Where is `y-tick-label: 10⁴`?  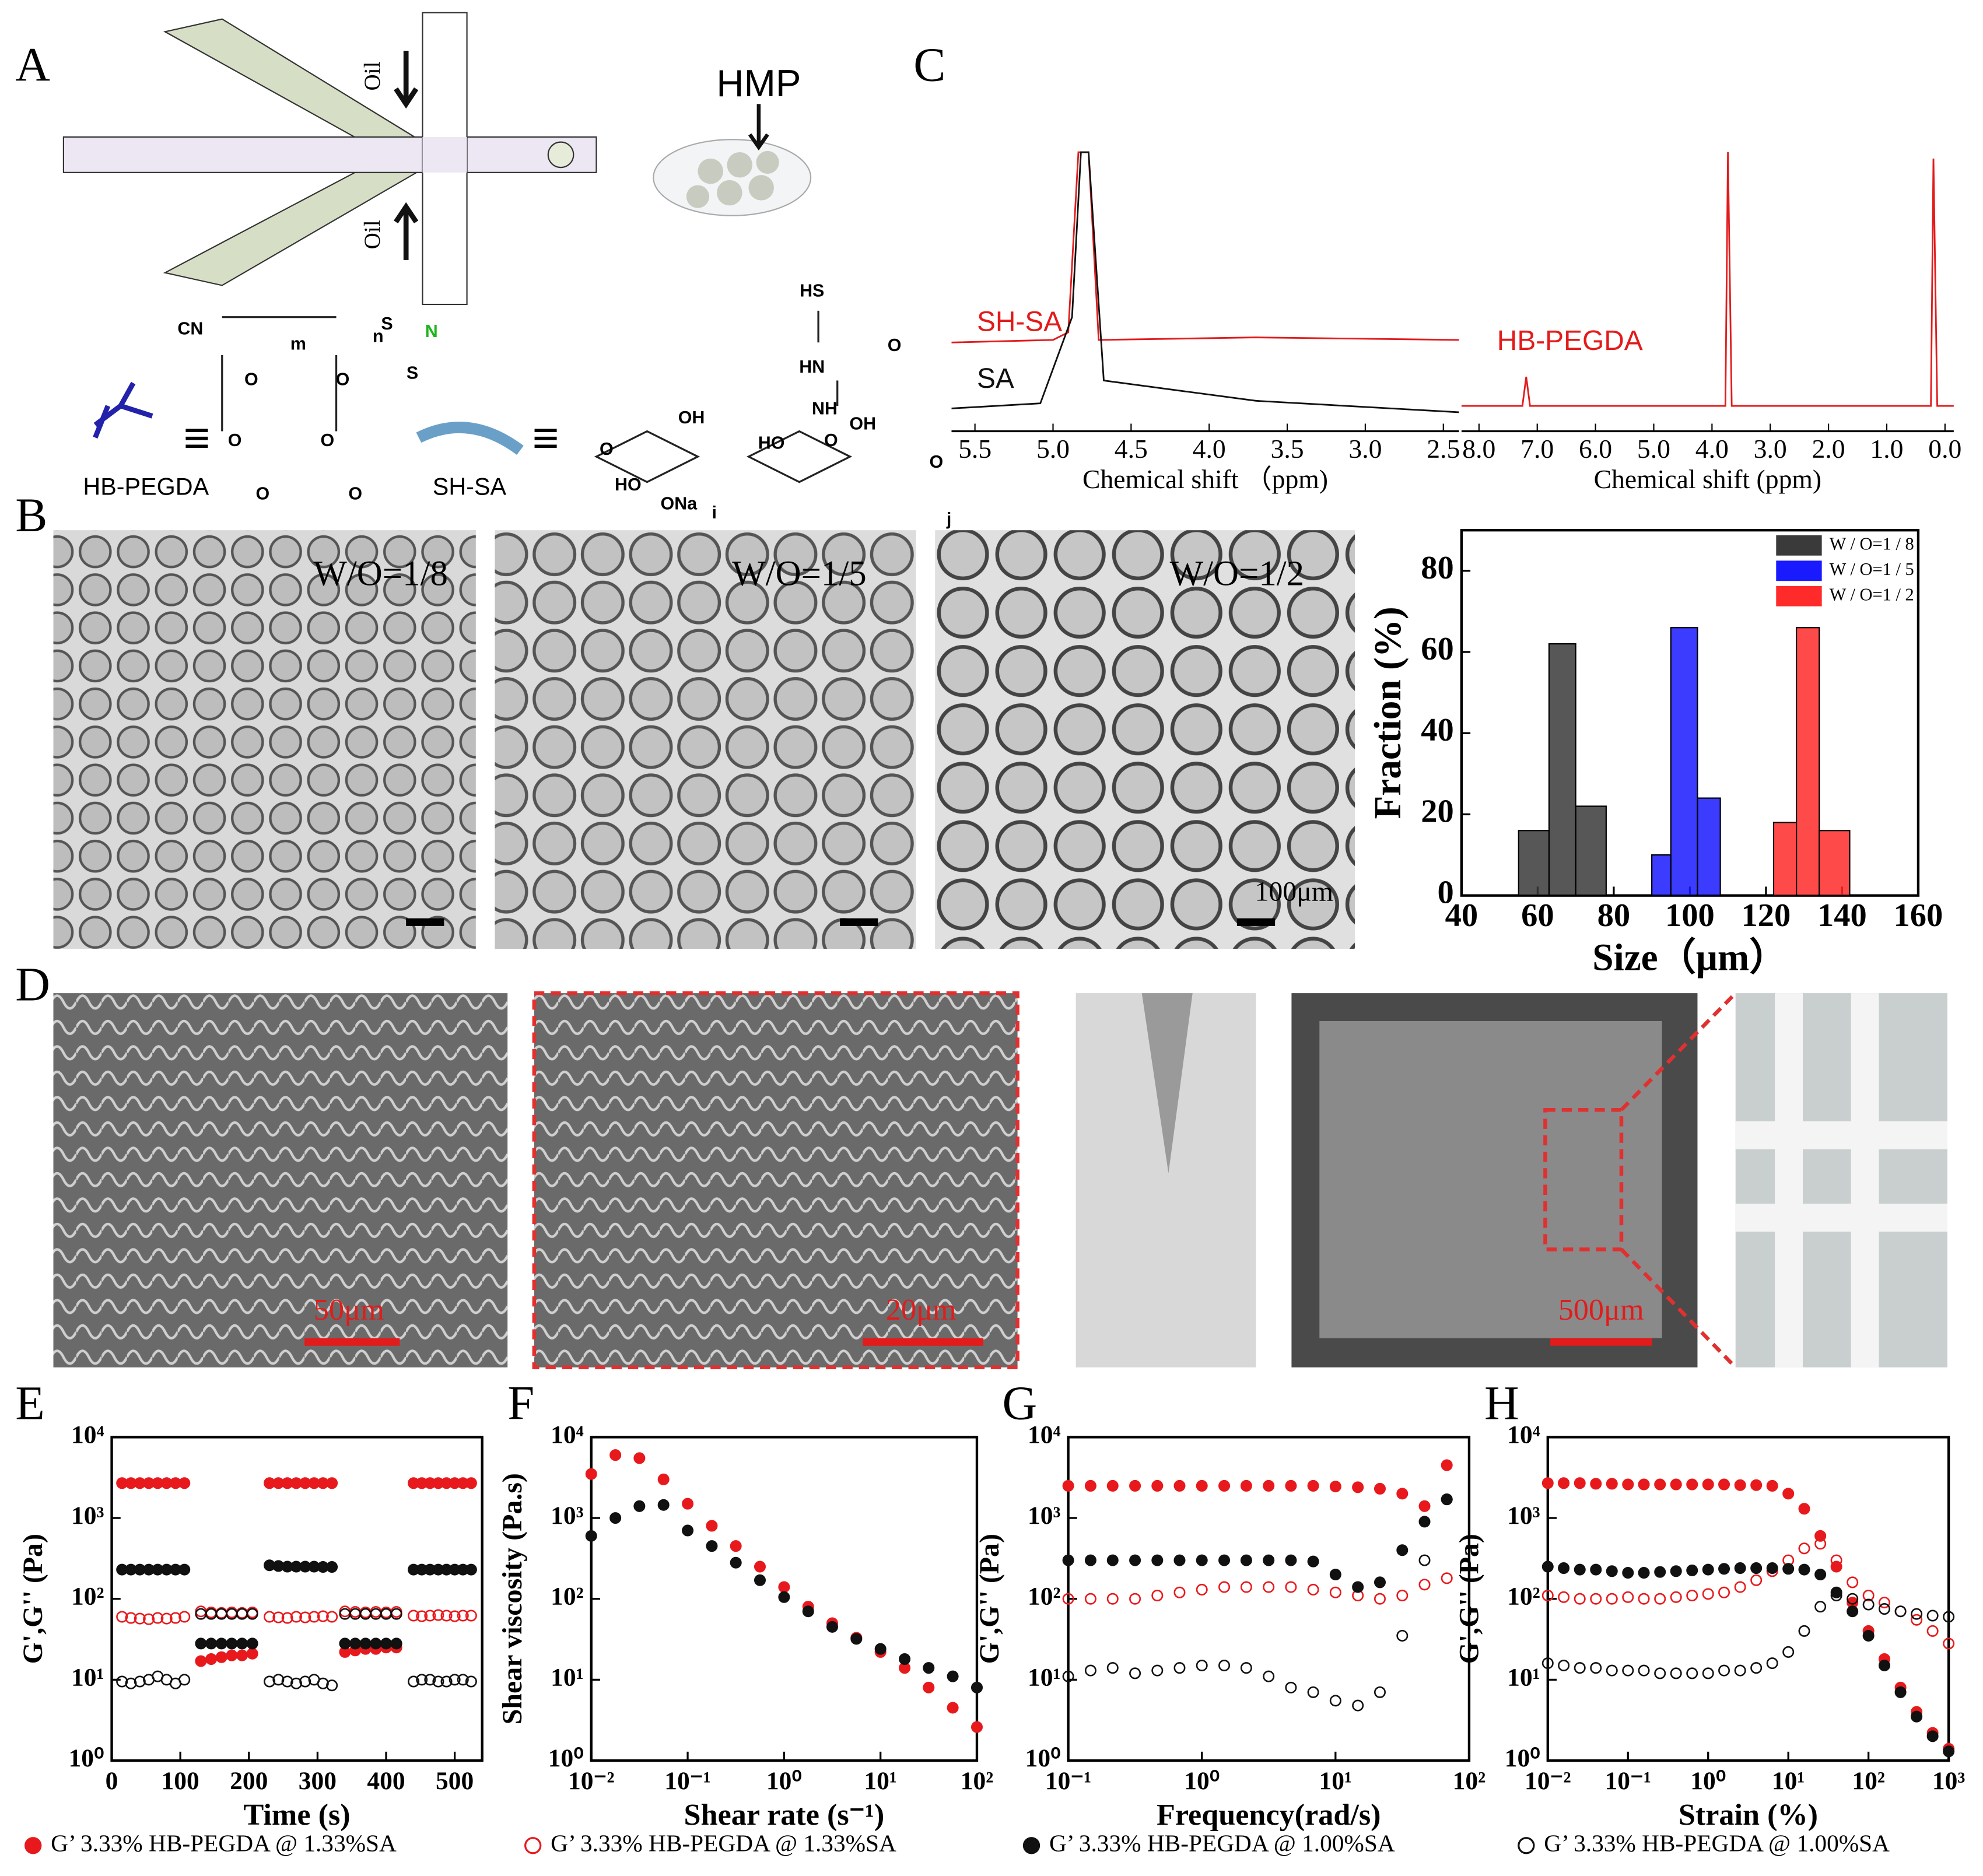
y-tick-label: 10⁴ is located at coordinates (567, 1435).